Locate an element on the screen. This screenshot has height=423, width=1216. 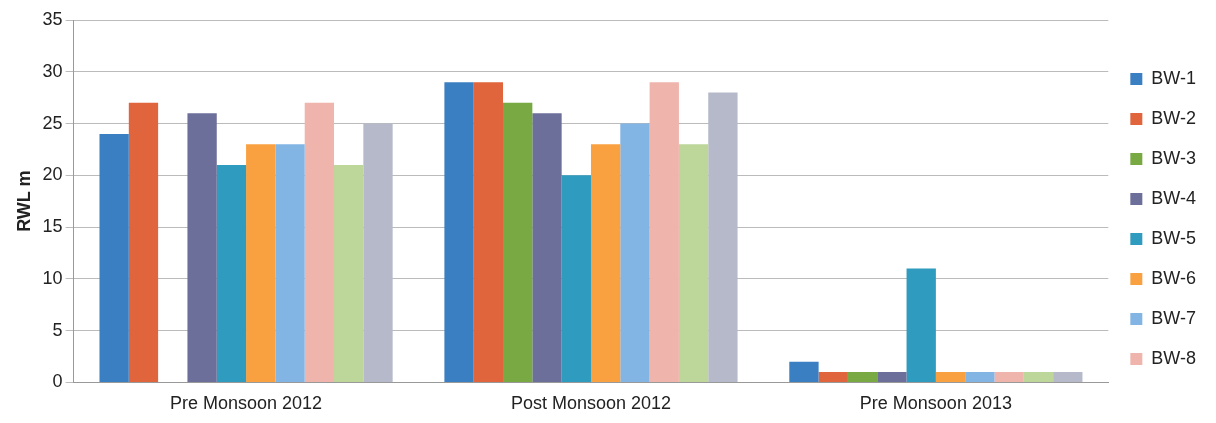
y-tick-label: 20 is located at coordinates (52, 174).